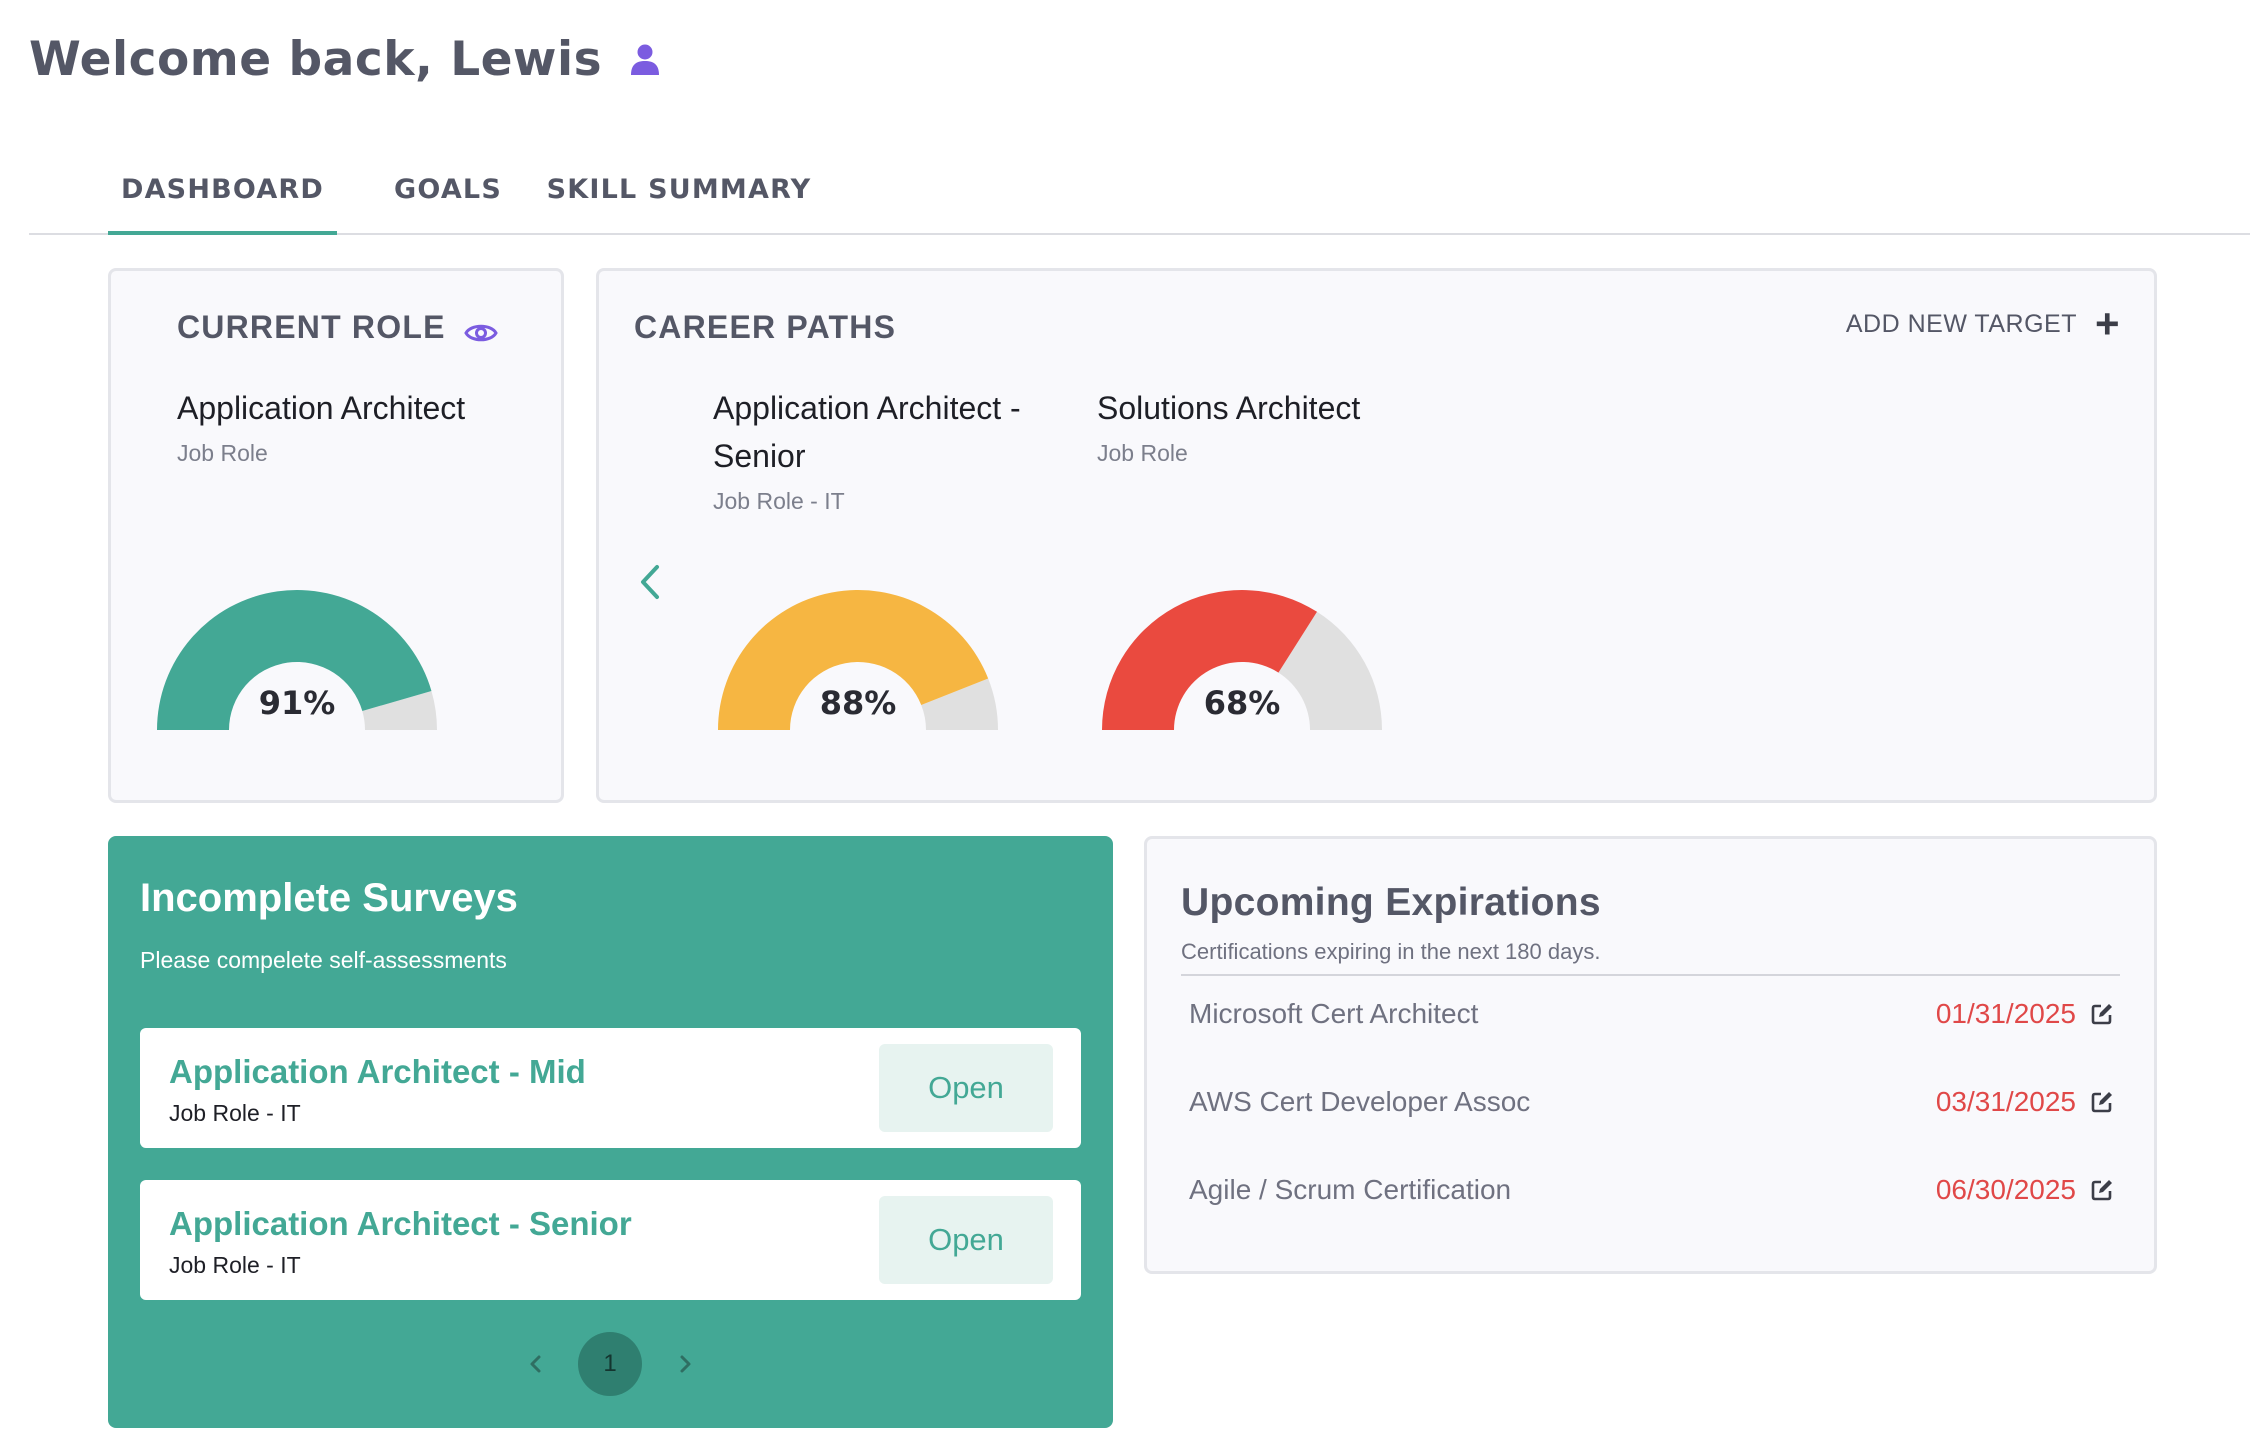  What do you see at coordinates (765, 327) in the screenshot?
I see `career-paths-title: CAREER PATHS` at bounding box center [765, 327].